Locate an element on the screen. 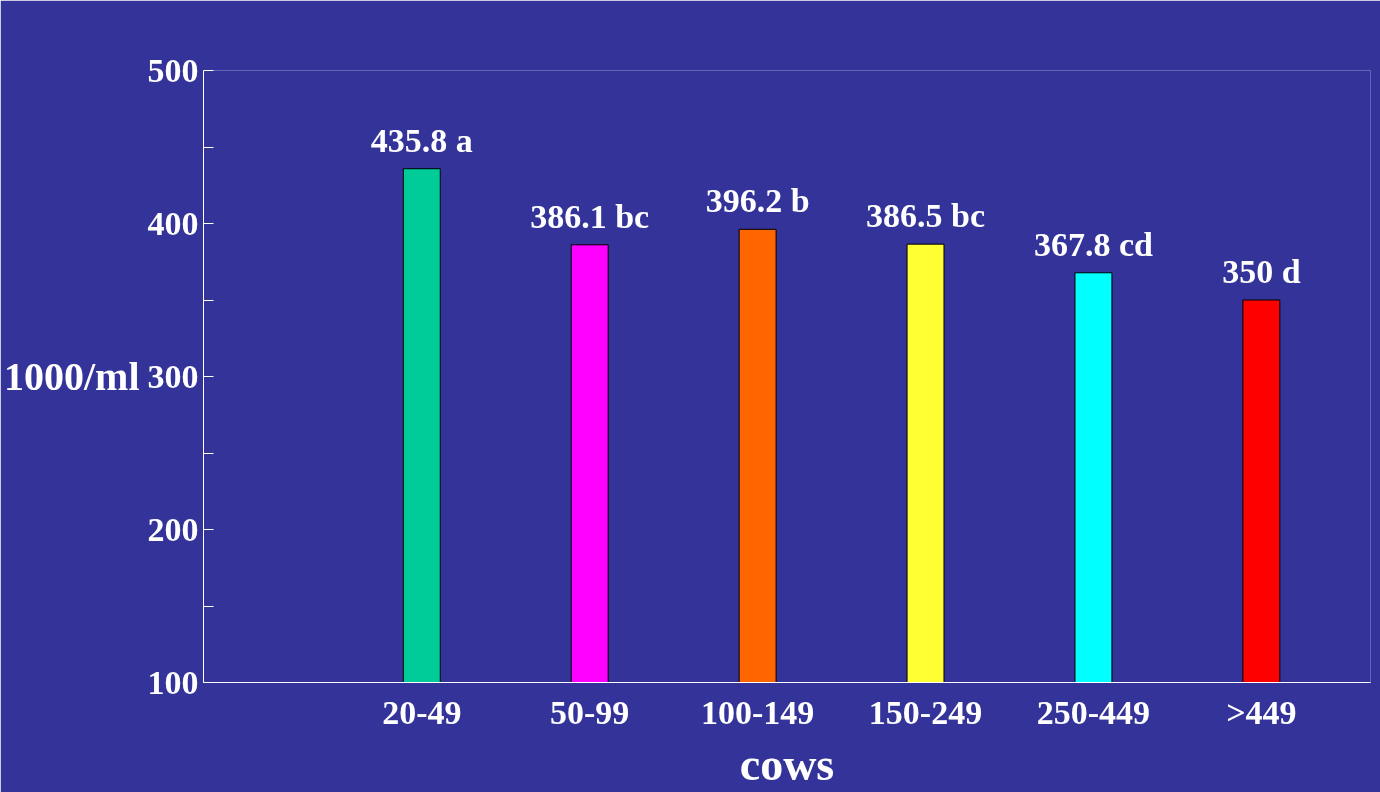 This screenshot has height=792, width=1380. data-label: 386.5 bc is located at coordinates (926, 216).